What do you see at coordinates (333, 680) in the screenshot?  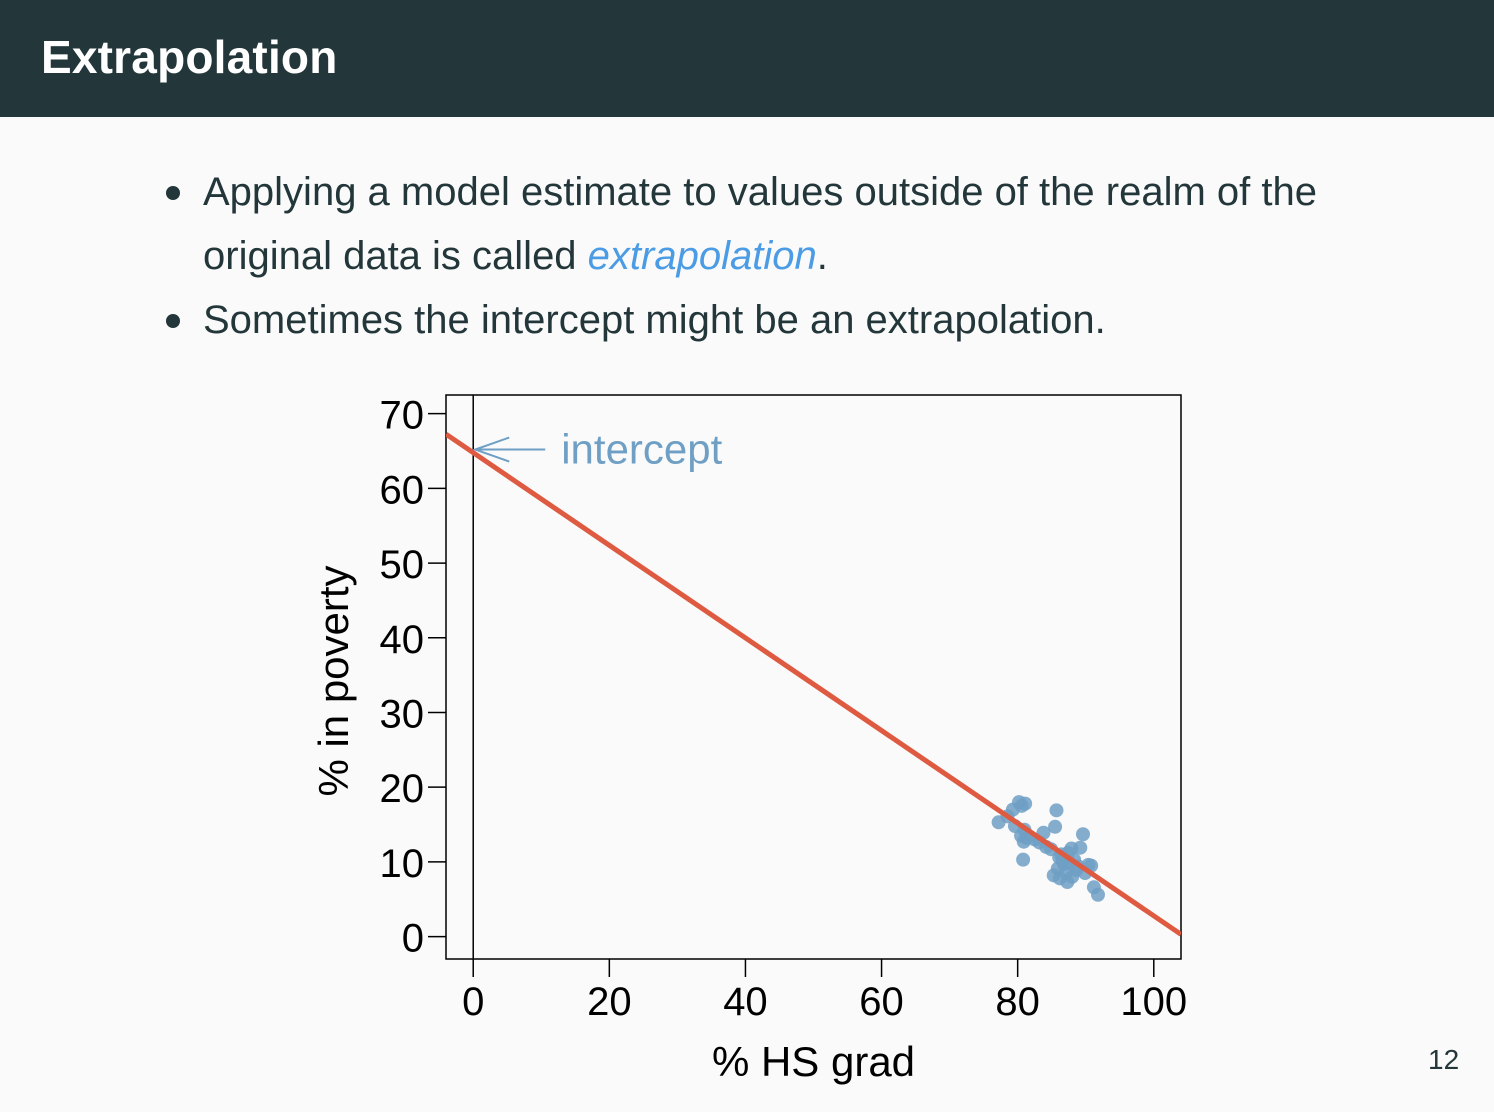 I see `y-axis-label: % in poverty` at bounding box center [333, 680].